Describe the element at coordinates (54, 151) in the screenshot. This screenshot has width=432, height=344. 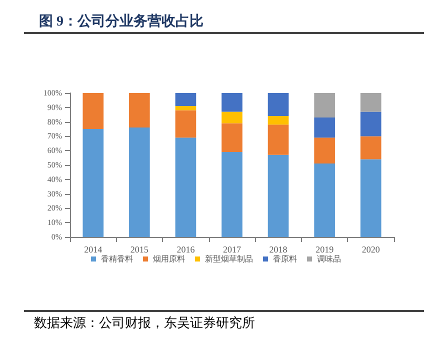
I see `y-tick-label: 60%` at that location.